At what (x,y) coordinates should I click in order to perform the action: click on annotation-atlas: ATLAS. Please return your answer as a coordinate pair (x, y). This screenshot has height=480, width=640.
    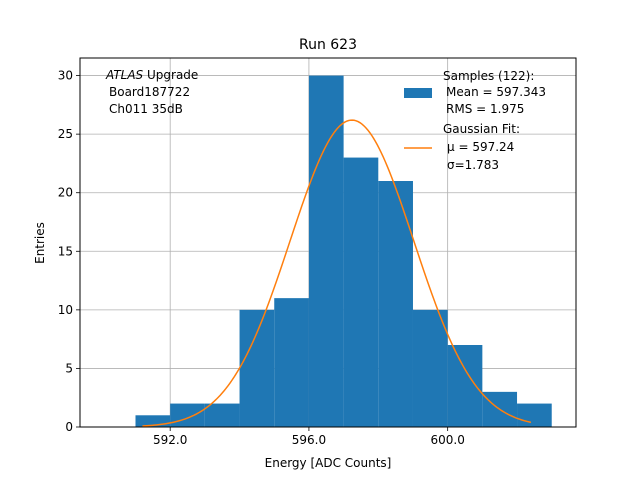
    Looking at the image, I should click on (124, 75).